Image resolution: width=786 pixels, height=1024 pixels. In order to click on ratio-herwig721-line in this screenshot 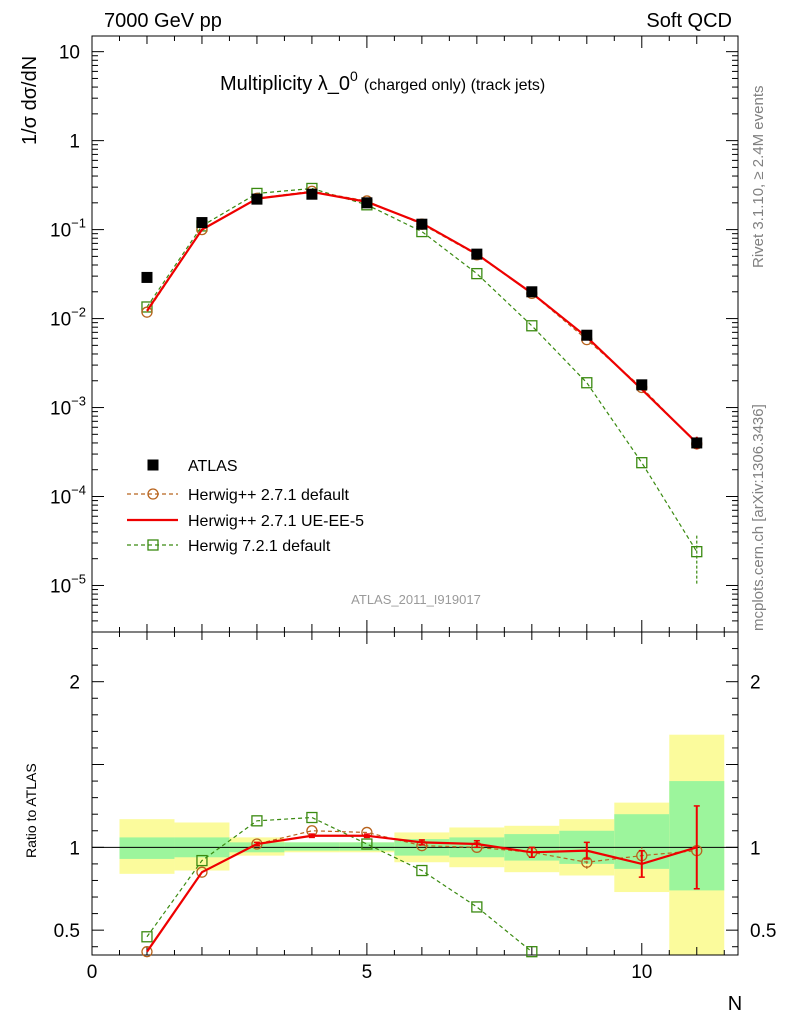, I will do `click(339, 884)`.